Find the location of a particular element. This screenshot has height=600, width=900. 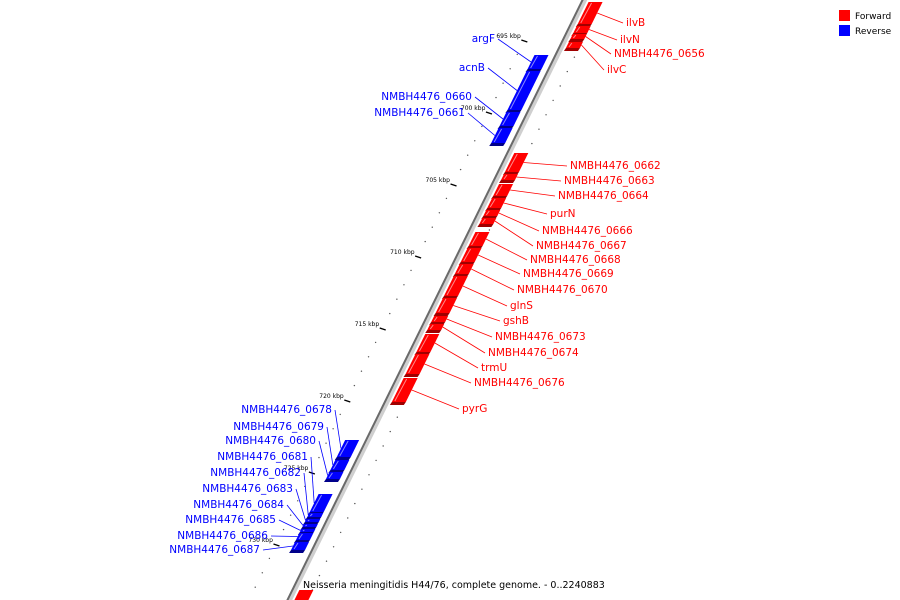

legend-label-reverse: Reverse is located at coordinates (873, 32).